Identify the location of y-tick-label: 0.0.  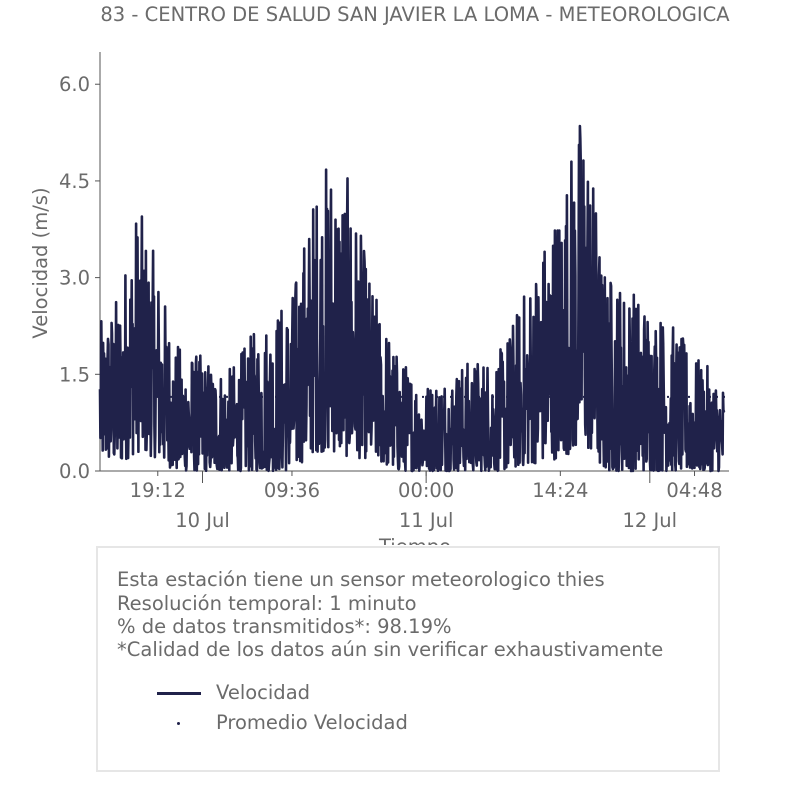
(74, 471).